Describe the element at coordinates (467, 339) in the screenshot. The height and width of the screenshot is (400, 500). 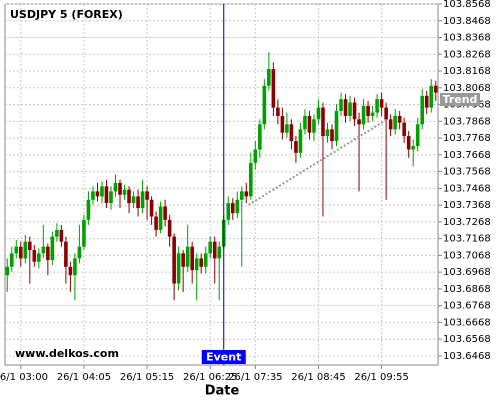
I see `y-tick-label: 103.6568` at that location.